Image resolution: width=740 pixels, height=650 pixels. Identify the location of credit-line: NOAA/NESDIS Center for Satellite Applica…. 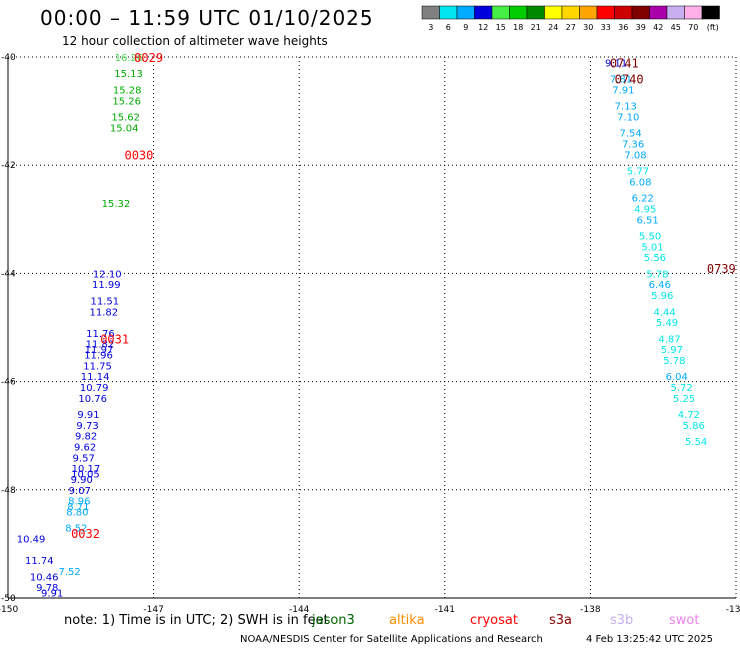
(391, 639).